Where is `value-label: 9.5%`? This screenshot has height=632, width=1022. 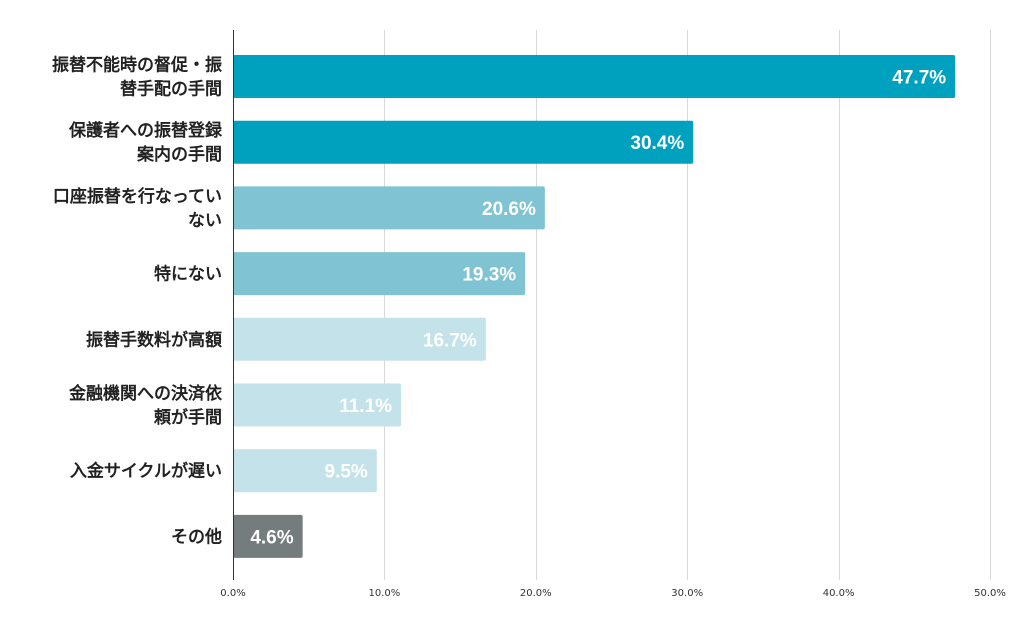
value-label: 9.5% is located at coordinates (346, 472).